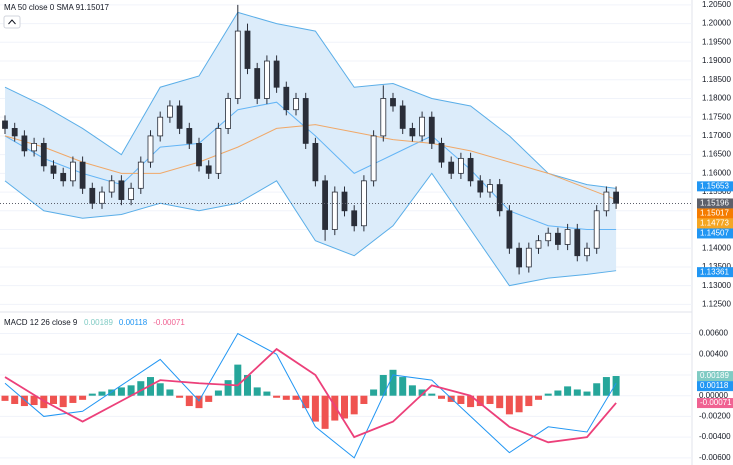 The height and width of the screenshot is (465, 733). What do you see at coordinates (716, 247) in the screenshot?
I see `y-tick-label: 1.14000` at bounding box center [716, 247].